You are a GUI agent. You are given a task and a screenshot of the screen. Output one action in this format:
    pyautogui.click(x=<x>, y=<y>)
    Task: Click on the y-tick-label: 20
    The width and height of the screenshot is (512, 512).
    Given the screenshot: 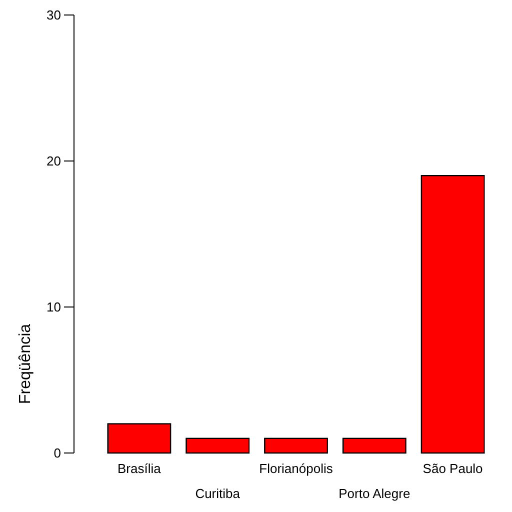 What is the action you would take?
    pyautogui.click(x=53, y=161)
    